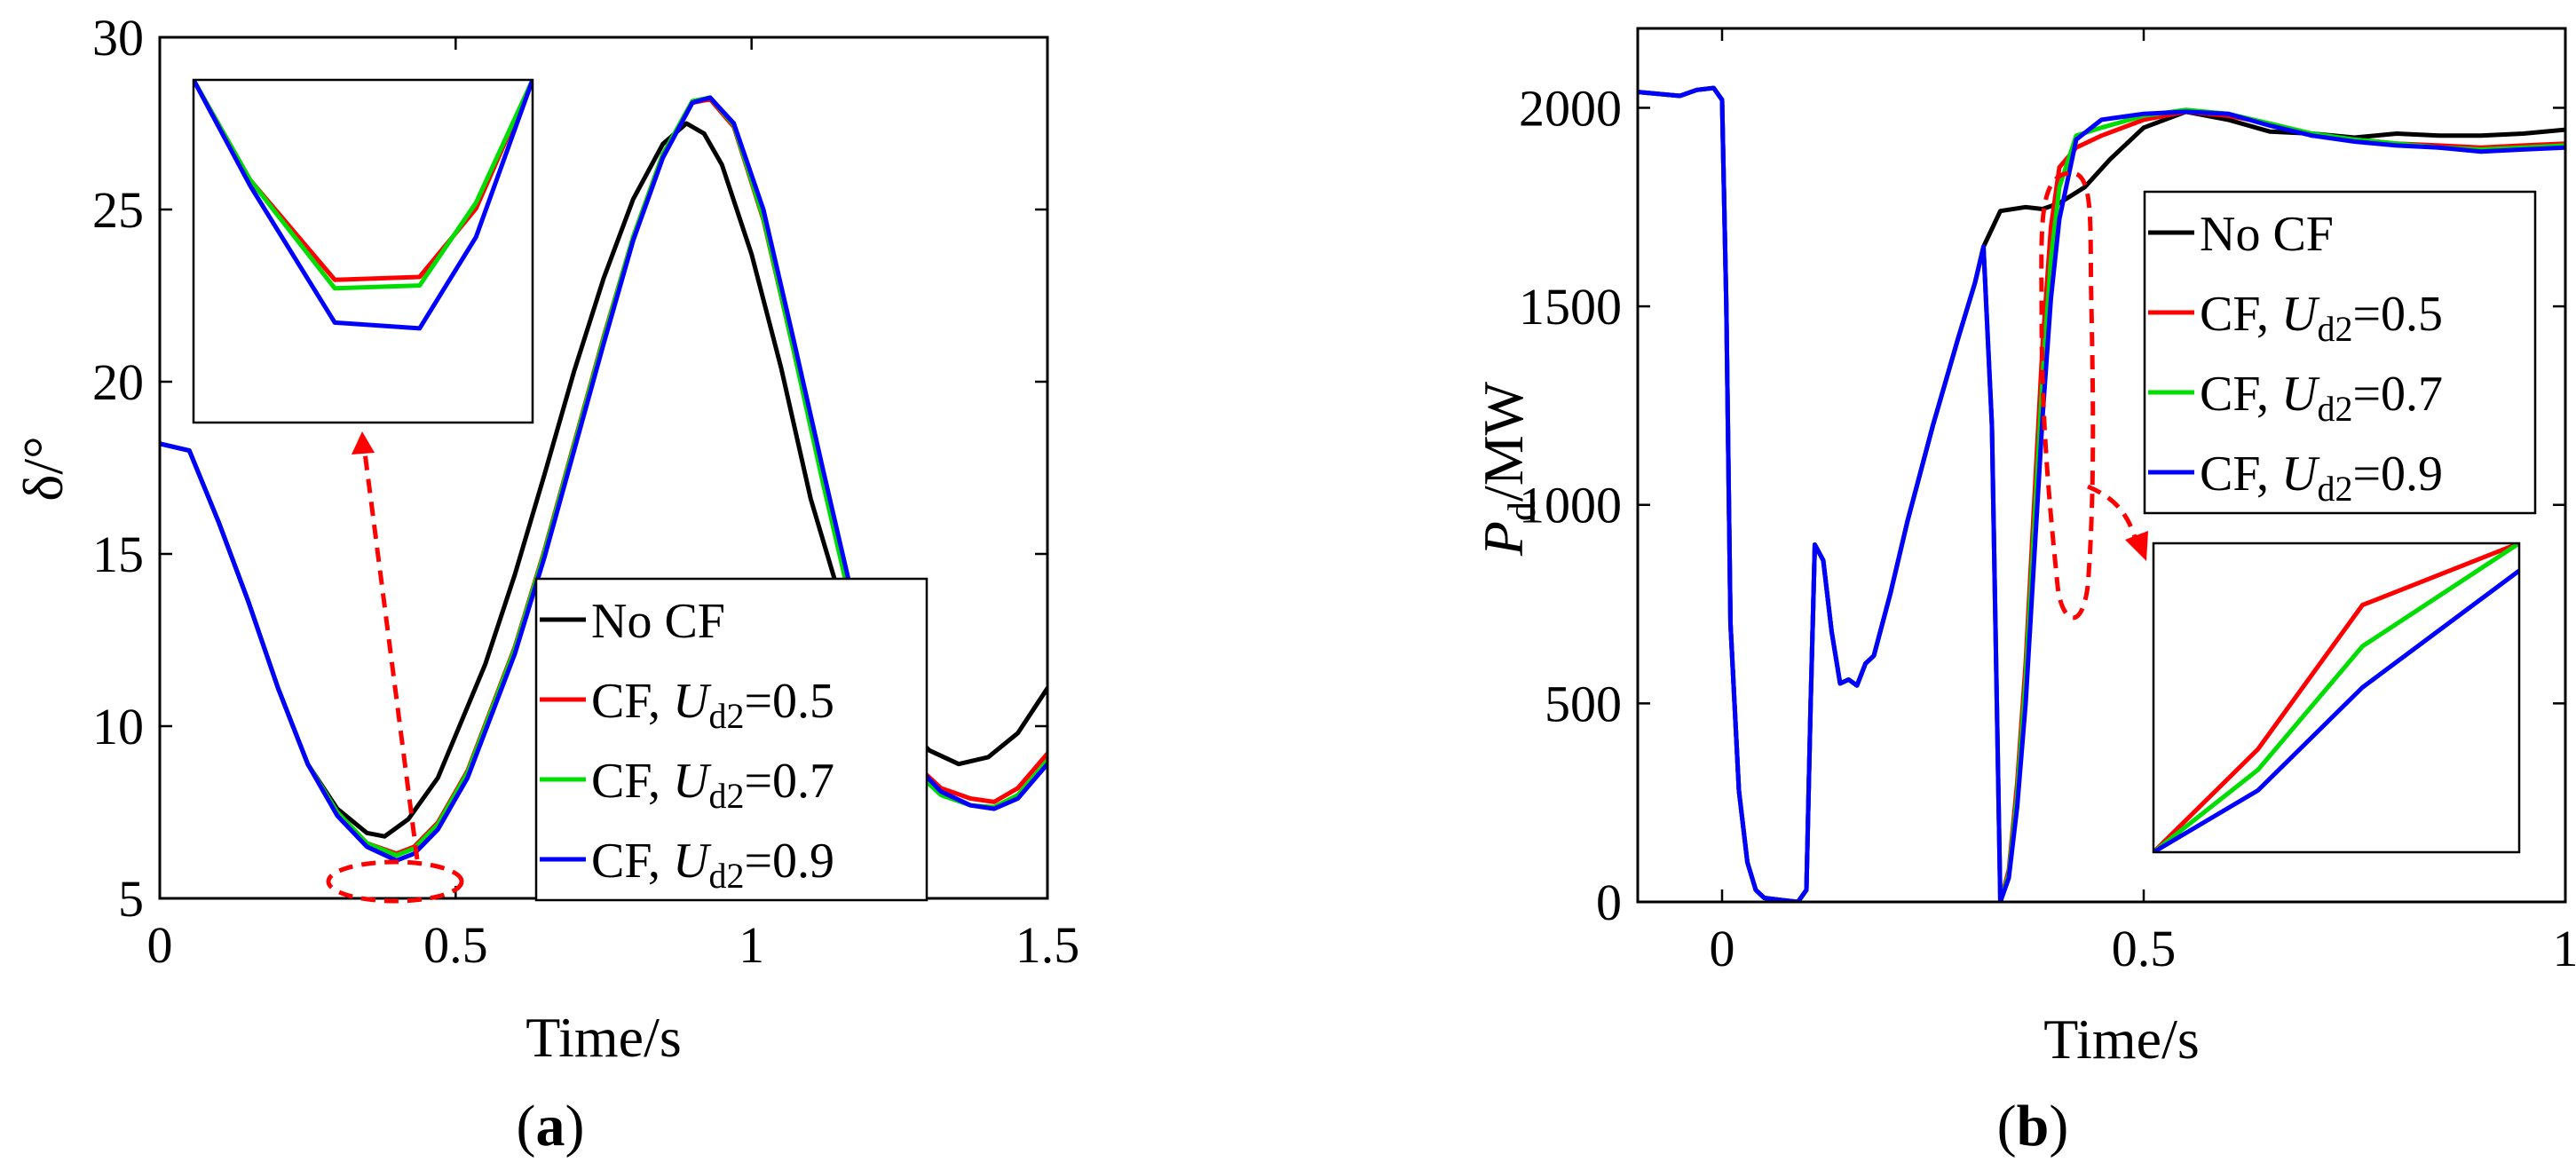  Describe the element at coordinates (118, 38) in the screenshot. I see `panel-a-y-tick-label: 30` at that location.